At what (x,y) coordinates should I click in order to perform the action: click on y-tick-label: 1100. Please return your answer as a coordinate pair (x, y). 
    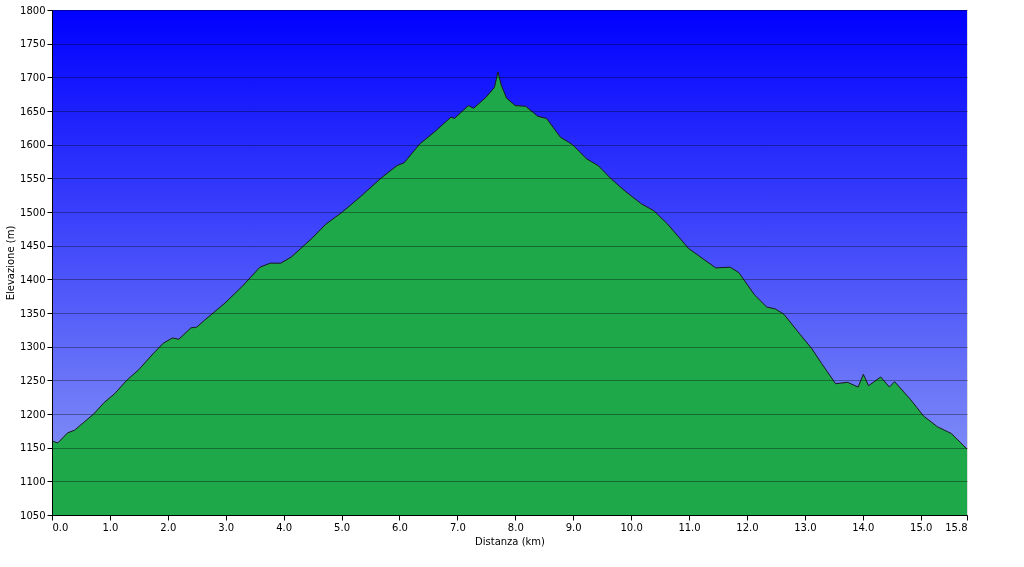
    Looking at the image, I should click on (33, 481).